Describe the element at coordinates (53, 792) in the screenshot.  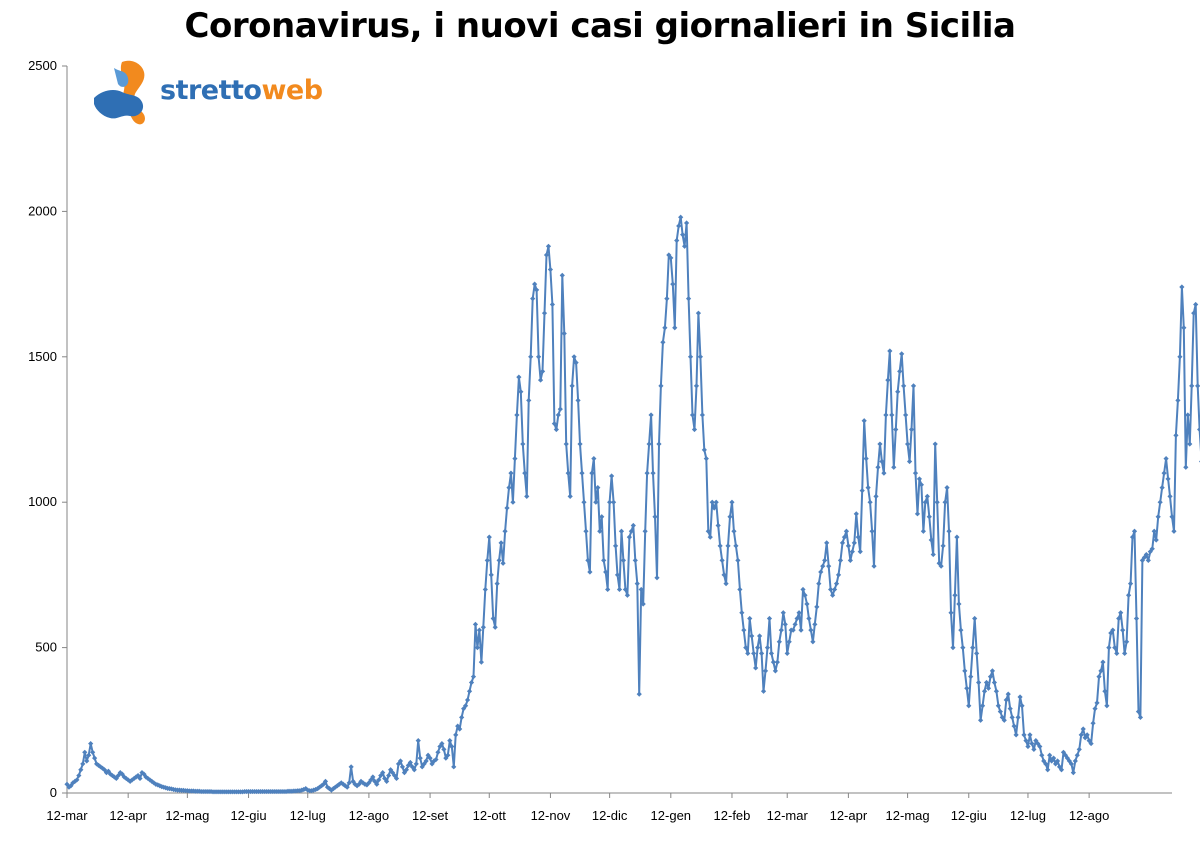
I see `y-tick-label: 0` at that location.